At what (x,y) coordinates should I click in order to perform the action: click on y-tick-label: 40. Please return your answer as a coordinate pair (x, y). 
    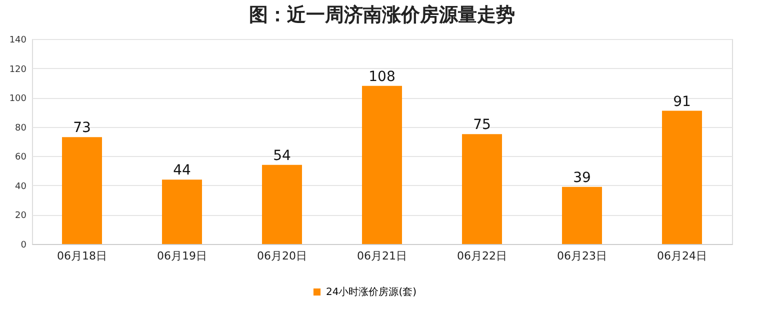
    Looking at the image, I should click on (21, 187).